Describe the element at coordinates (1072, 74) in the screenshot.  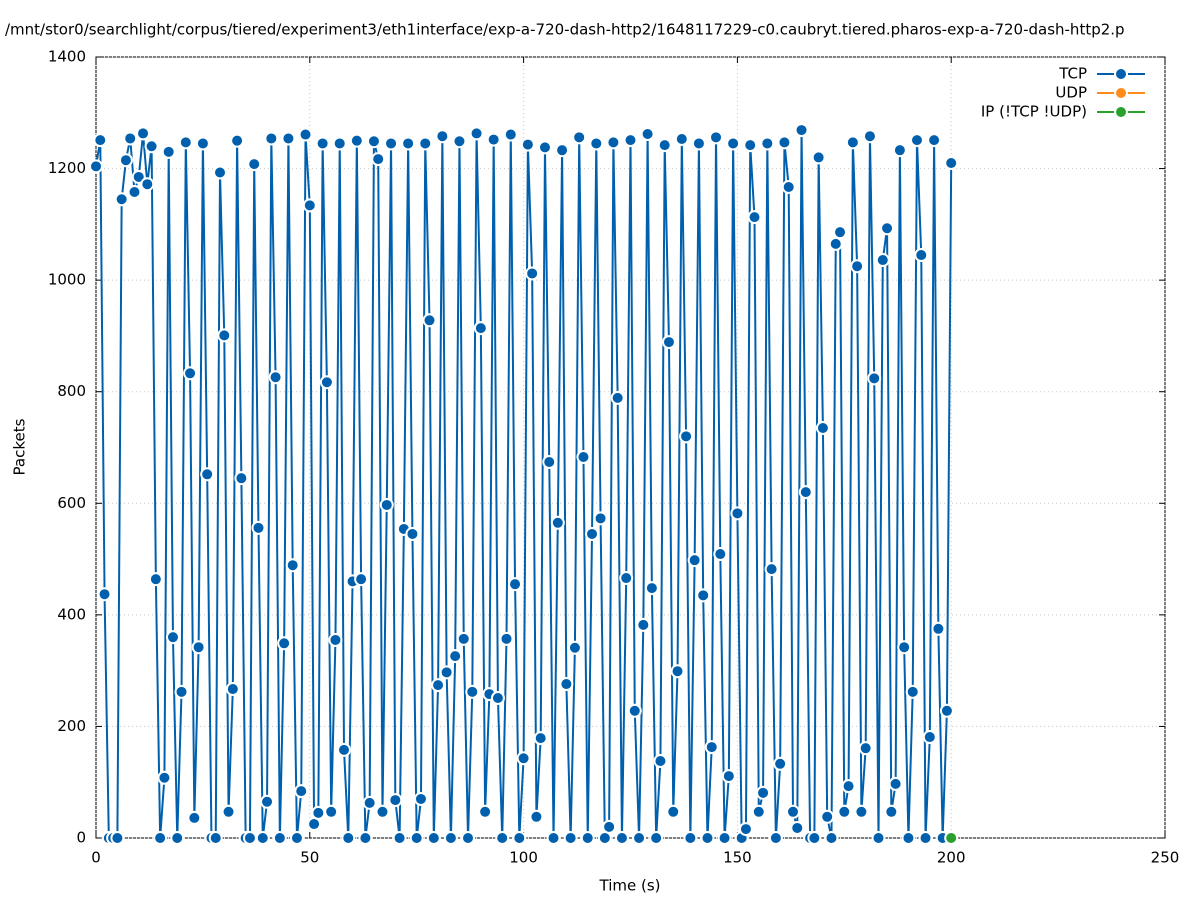
I see `legend-label: TCP` at that location.